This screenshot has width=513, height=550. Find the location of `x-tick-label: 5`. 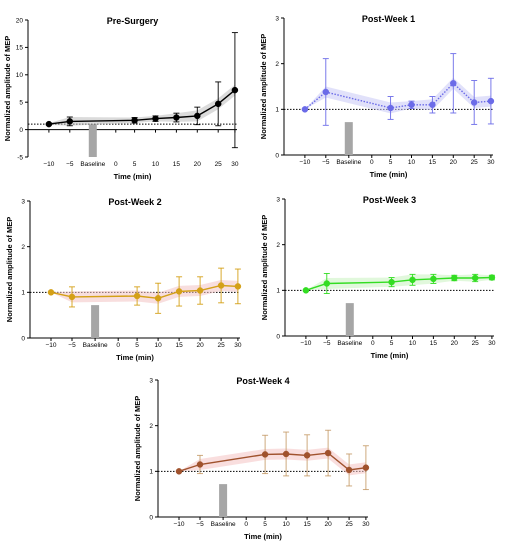

x-tick-label: 5 is located at coordinates (137, 345).